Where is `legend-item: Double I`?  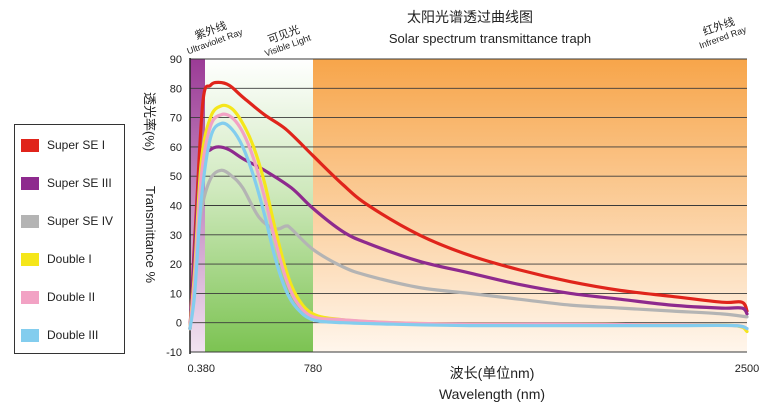
legend-item: Double I is located at coordinates (56, 259).